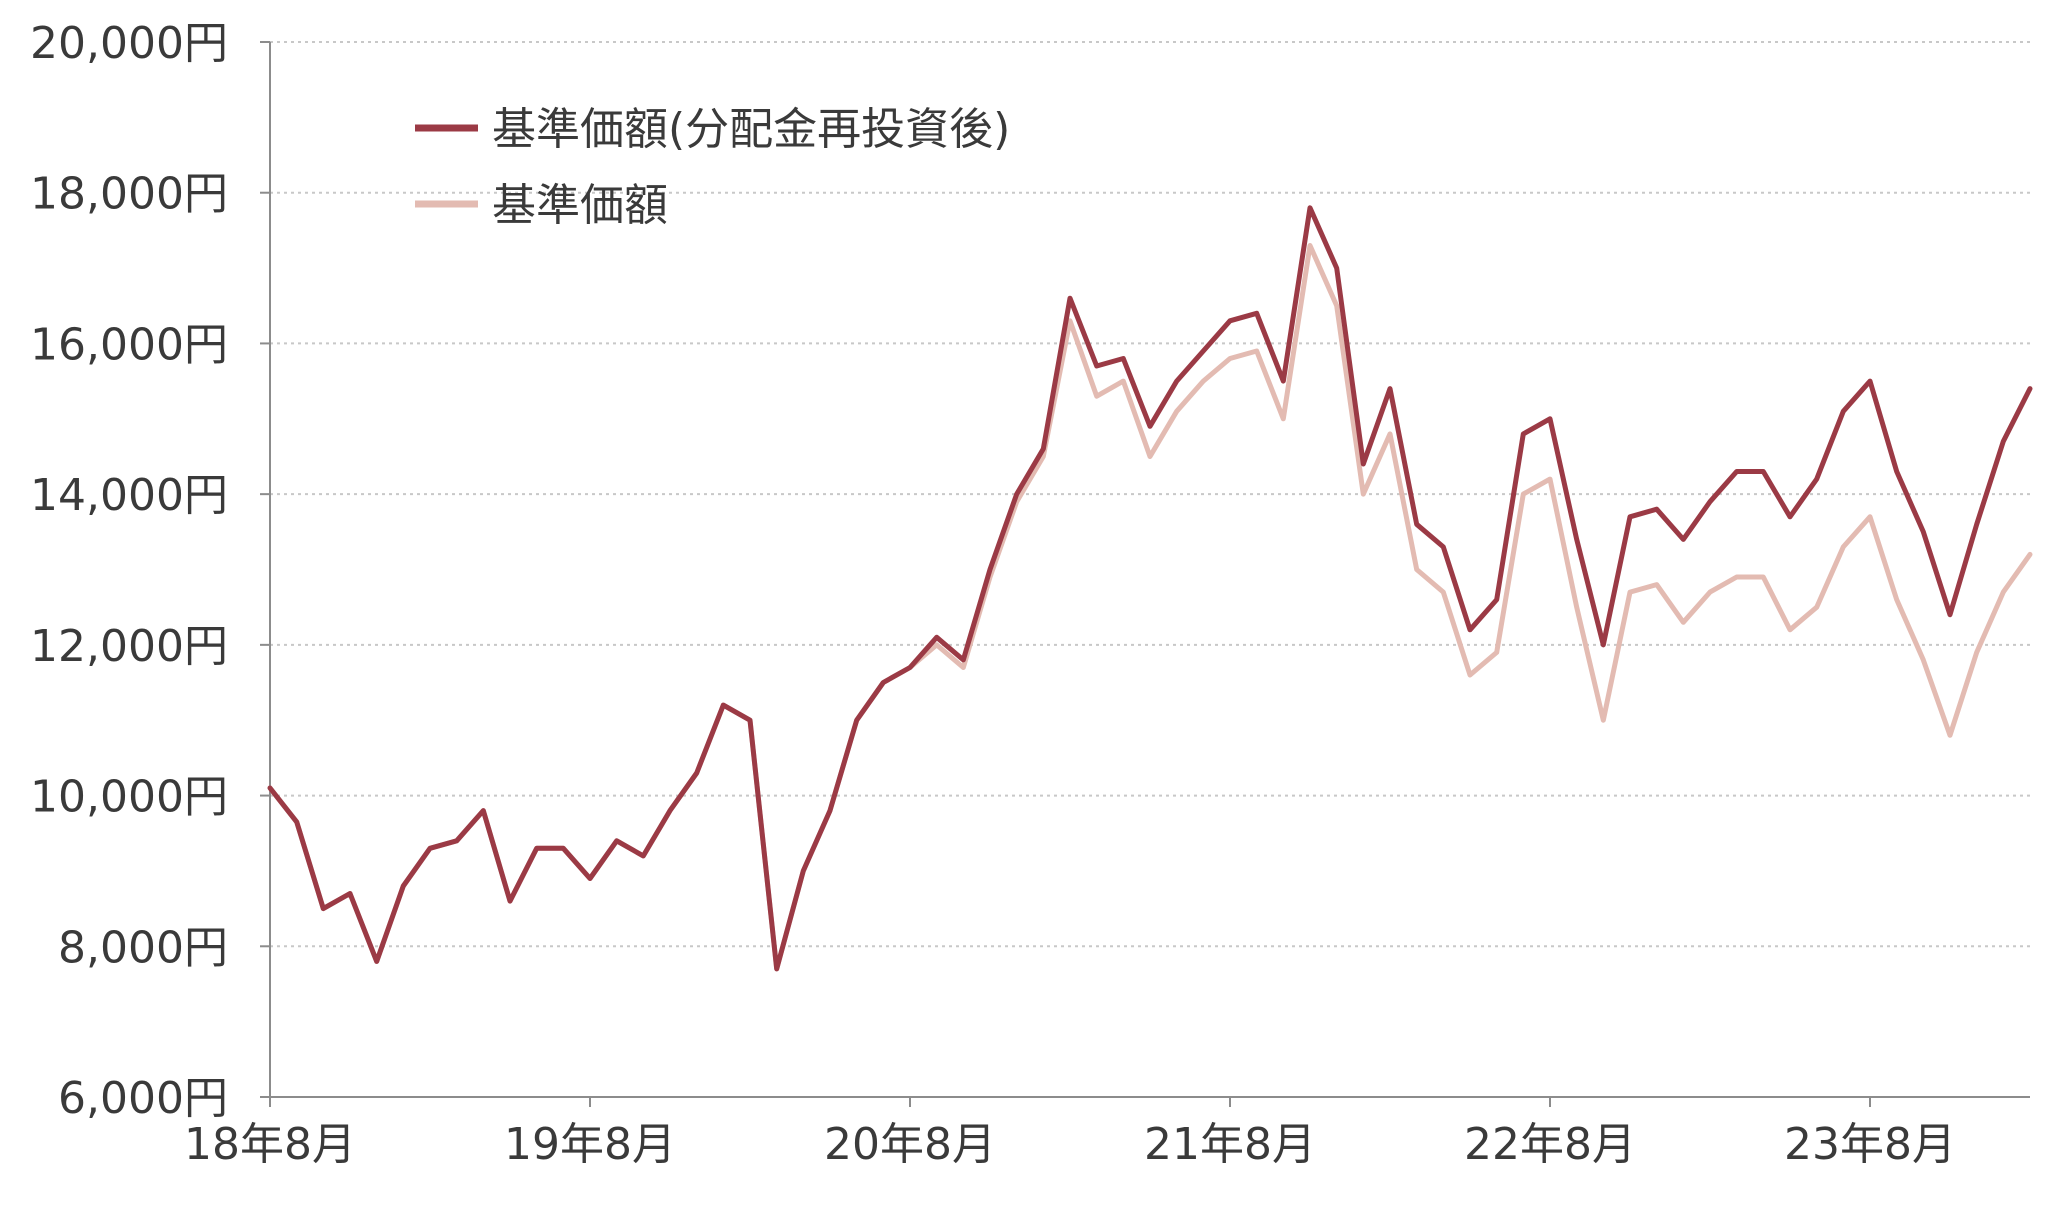 This screenshot has height=1205, width=2048. What do you see at coordinates (751, 129) in the screenshot?
I see `legend-label-0: 基準価額(分配金再投資後)` at bounding box center [751, 129].